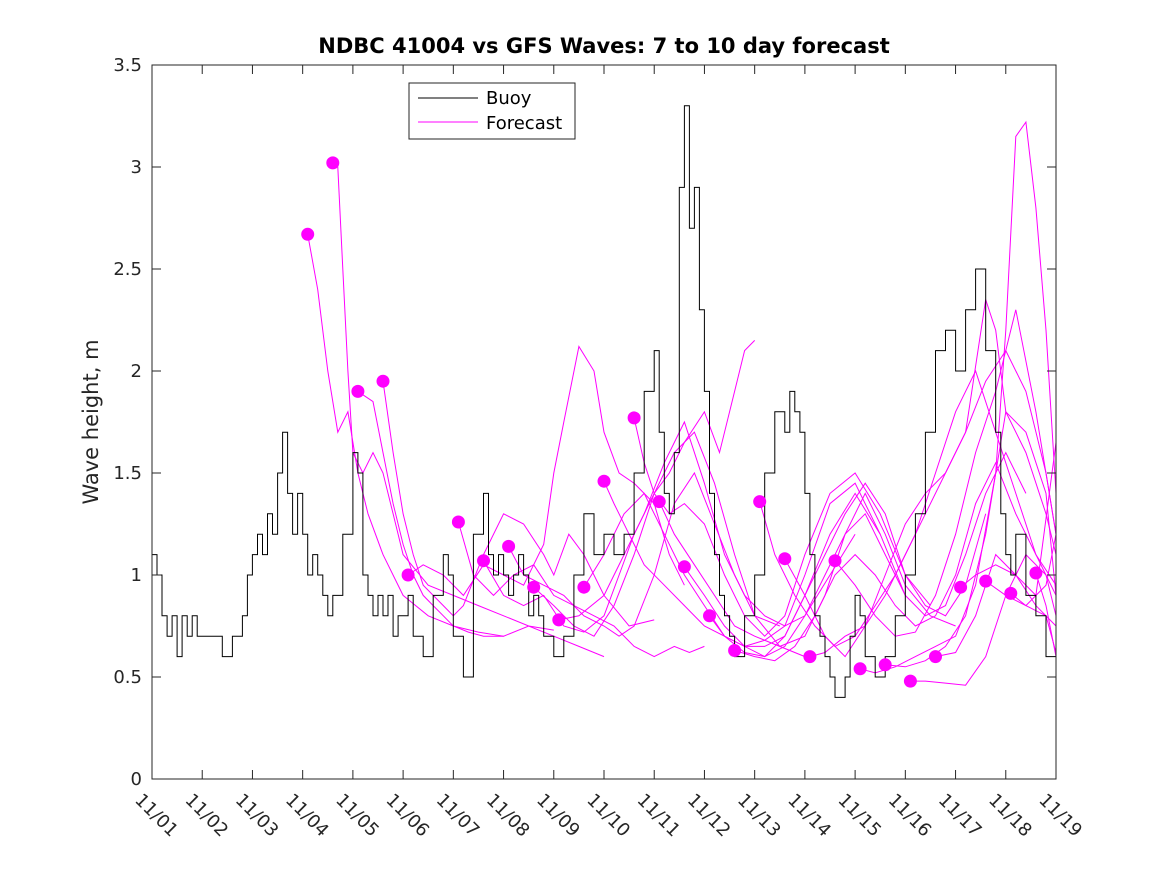 The height and width of the screenshot is (875, 1167). Describe the element at coordinates (127, 677) in the screenshot. I see `y-tick-label: 0.5` at that location.